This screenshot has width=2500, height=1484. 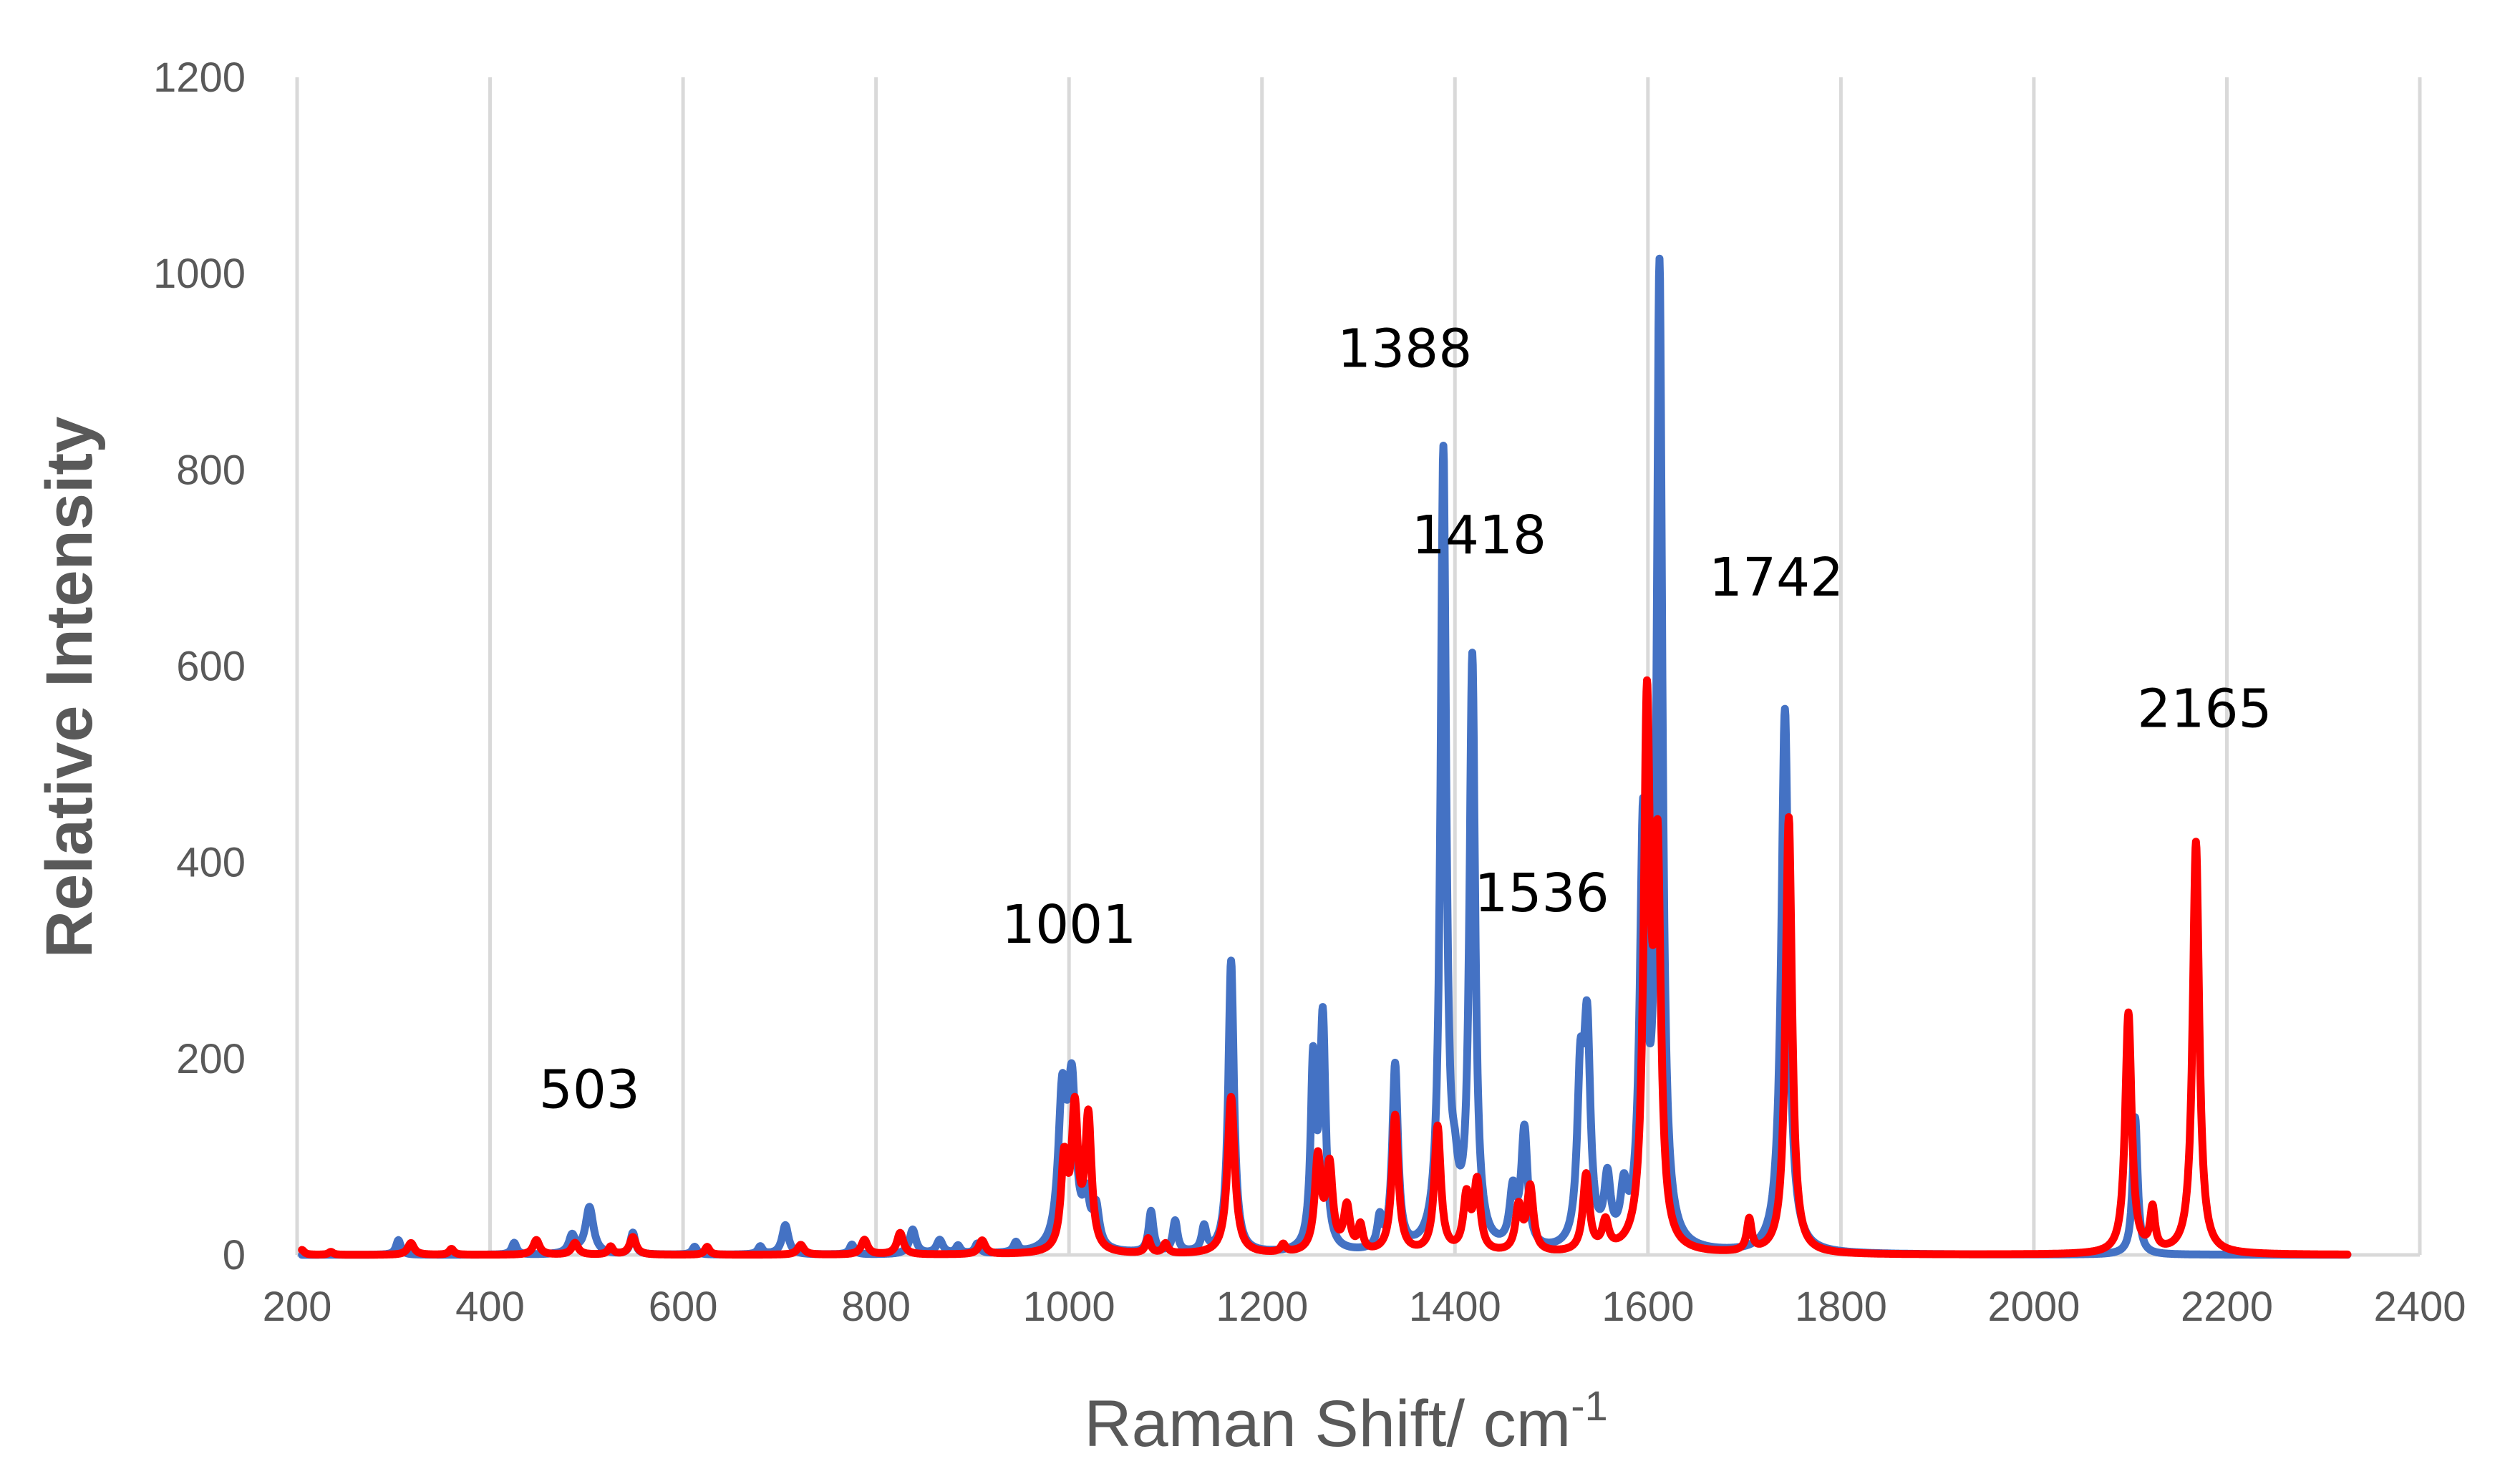 I want to click on y-tick-label: 800, so click(x=211, y=470).